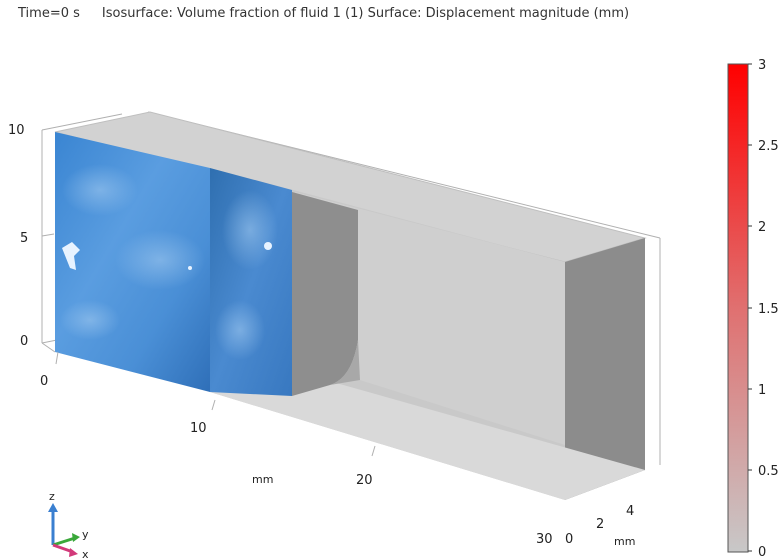 Image resolution: width=782 pixels, height=560 pixels. I want to click on axis-box-front, so click(48, 347).